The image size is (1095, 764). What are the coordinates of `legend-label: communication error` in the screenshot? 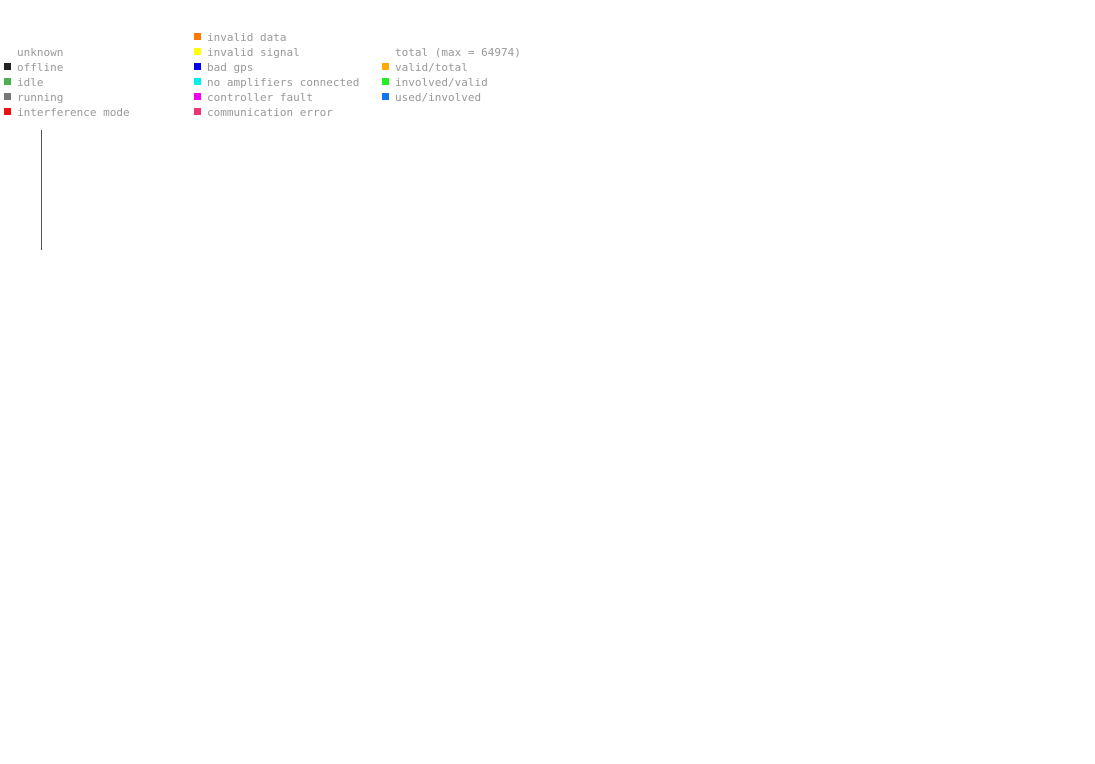 It's located at (270, 112).